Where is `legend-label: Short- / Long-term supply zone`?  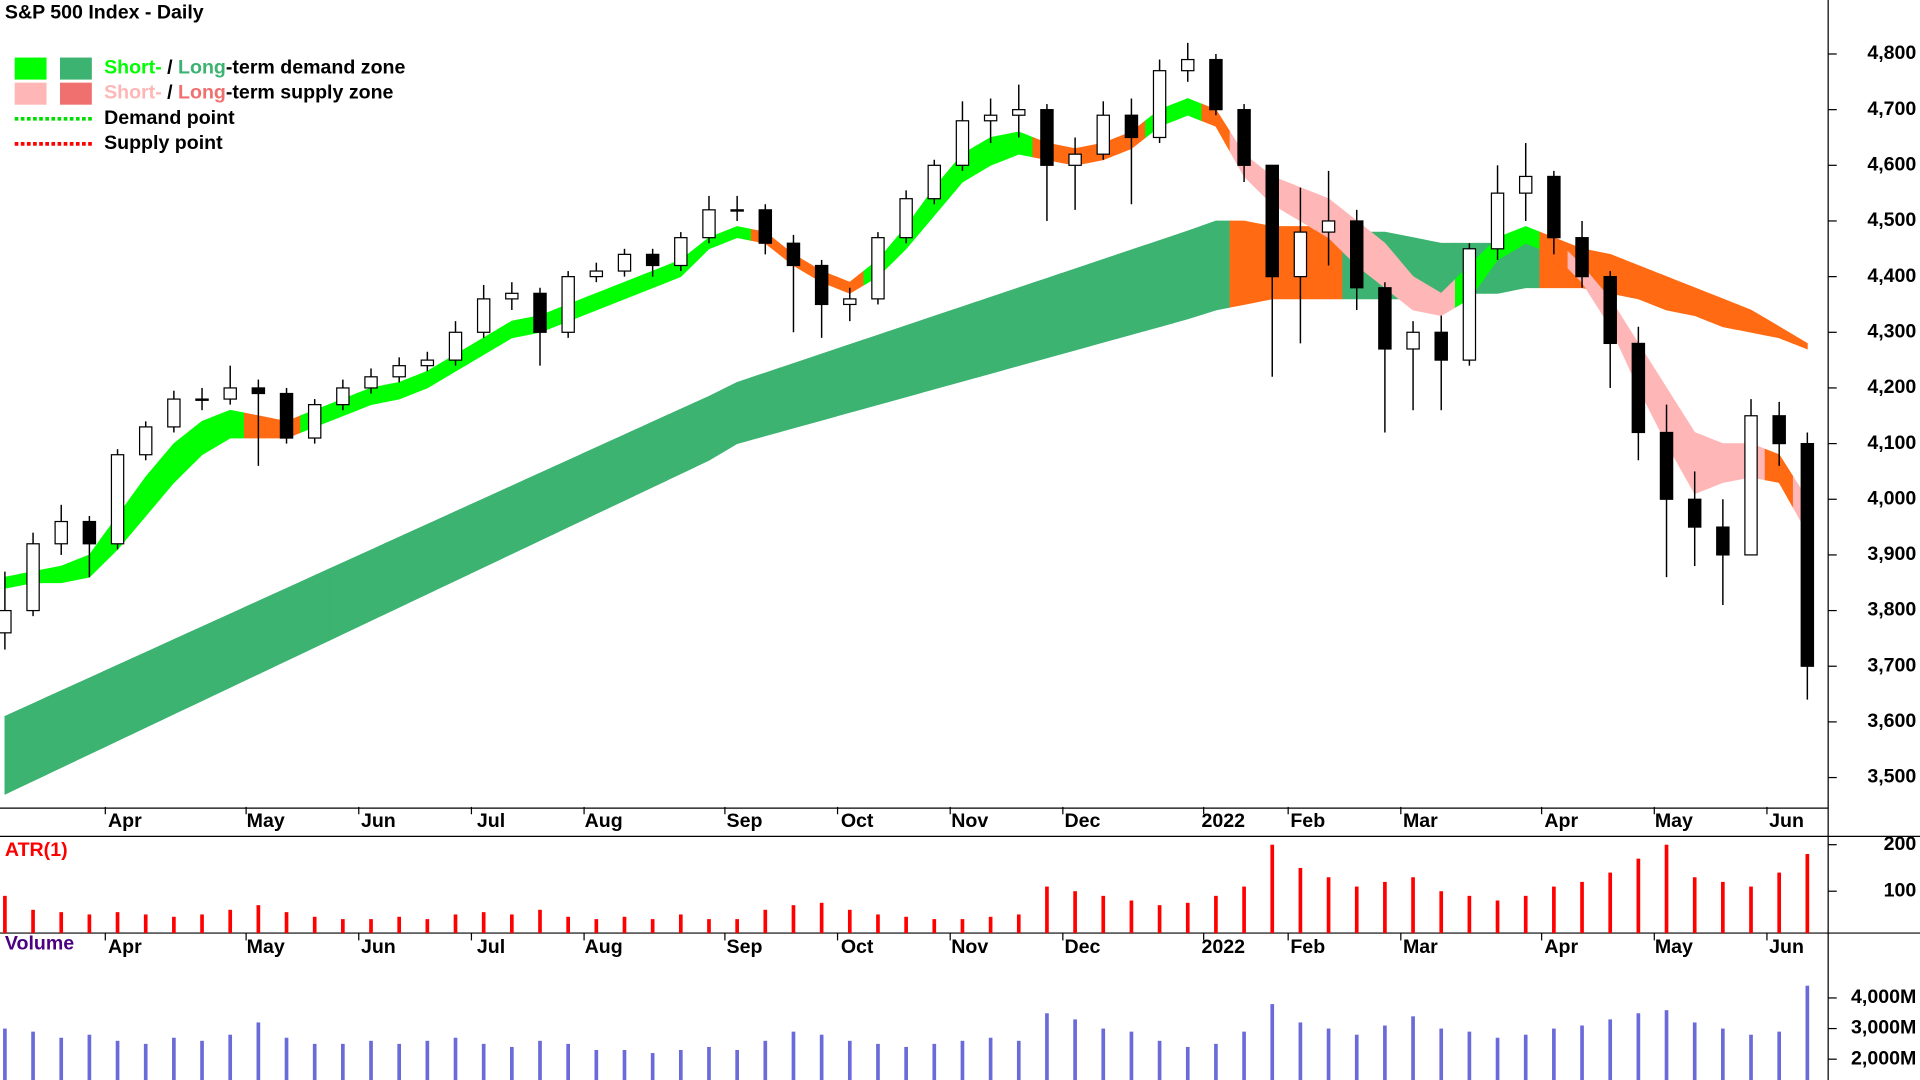
legend-label: Short- / Long-term supply zone is located at coordinates (248, 93).